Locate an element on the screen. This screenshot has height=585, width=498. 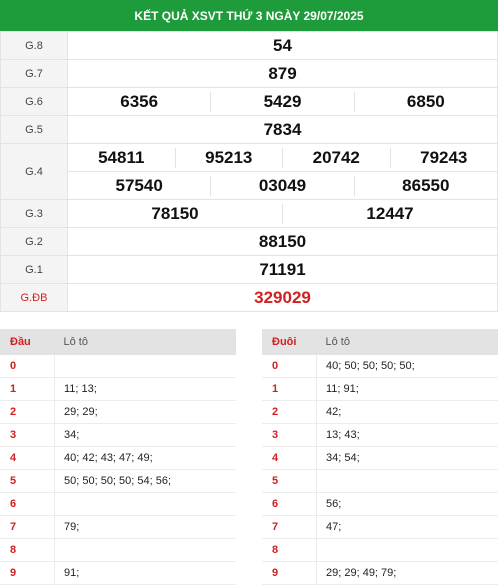
prize-number: 879 is located at coordinates (282, 74).